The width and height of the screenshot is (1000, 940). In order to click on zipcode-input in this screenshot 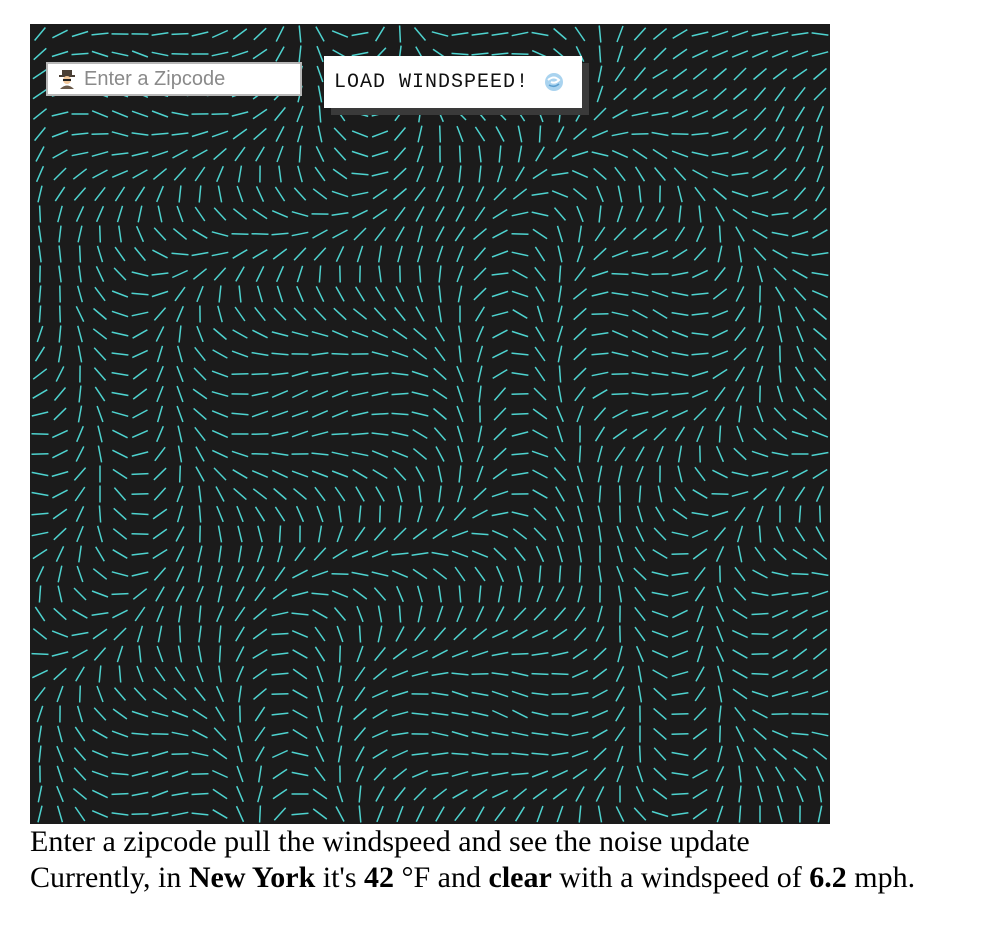, I will do `click(184, 79)`.